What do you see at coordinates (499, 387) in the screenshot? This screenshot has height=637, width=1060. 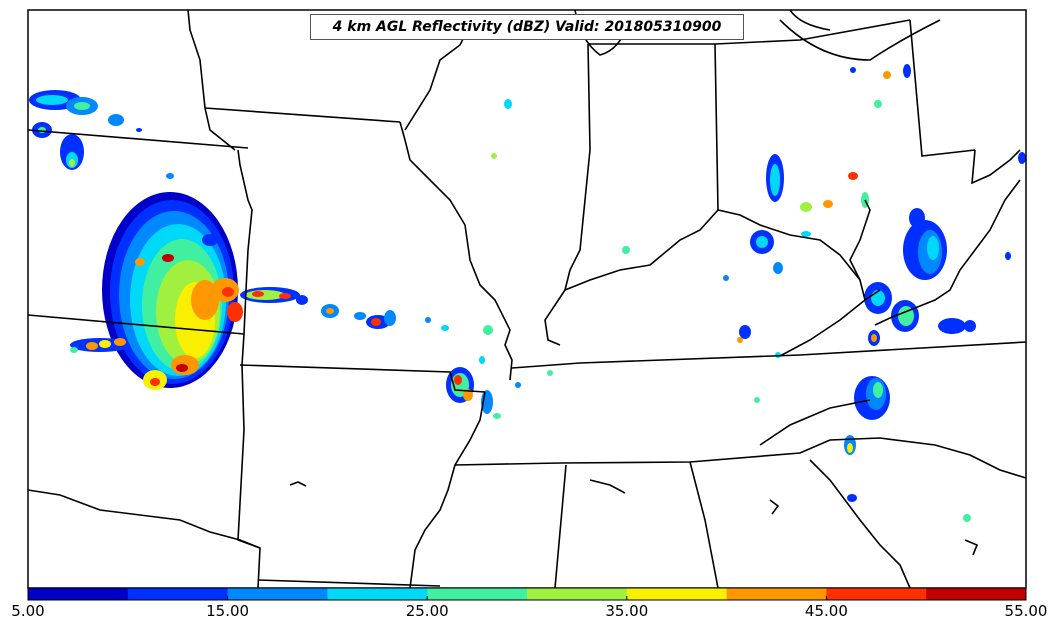 I see `echo-cluster-midsouth` at bounding box center [499, 387].